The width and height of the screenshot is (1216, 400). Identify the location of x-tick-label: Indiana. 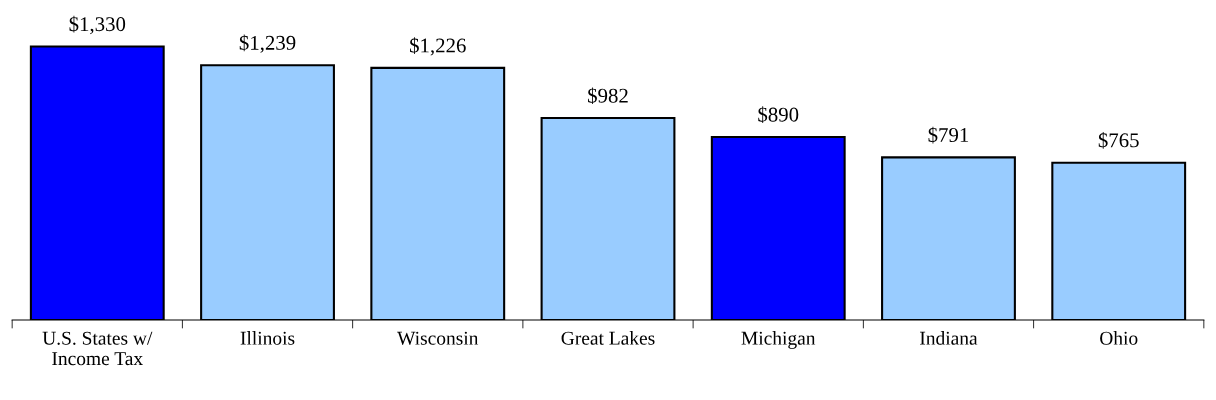
(949, 338).